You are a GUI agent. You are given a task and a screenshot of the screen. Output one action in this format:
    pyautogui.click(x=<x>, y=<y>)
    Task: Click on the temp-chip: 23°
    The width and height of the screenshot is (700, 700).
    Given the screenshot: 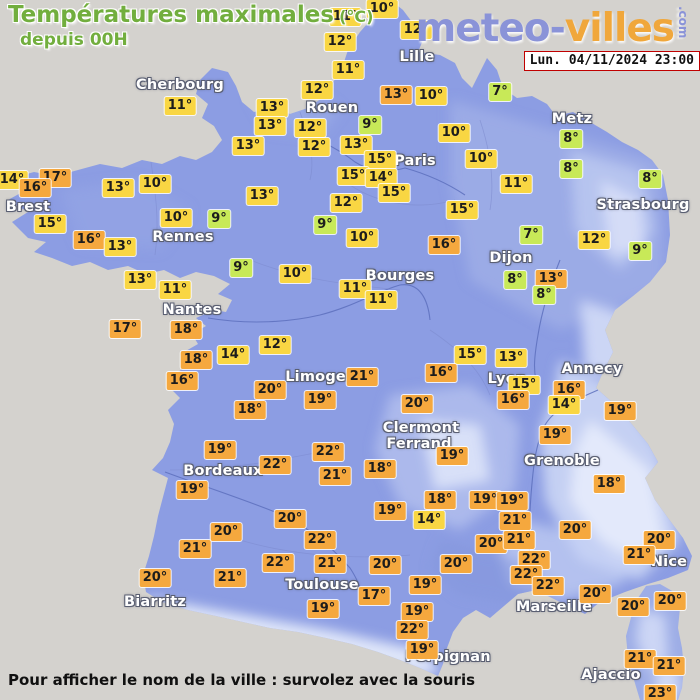 What is the action you would take?
    pyautogui.click(x=660, y=692)
    